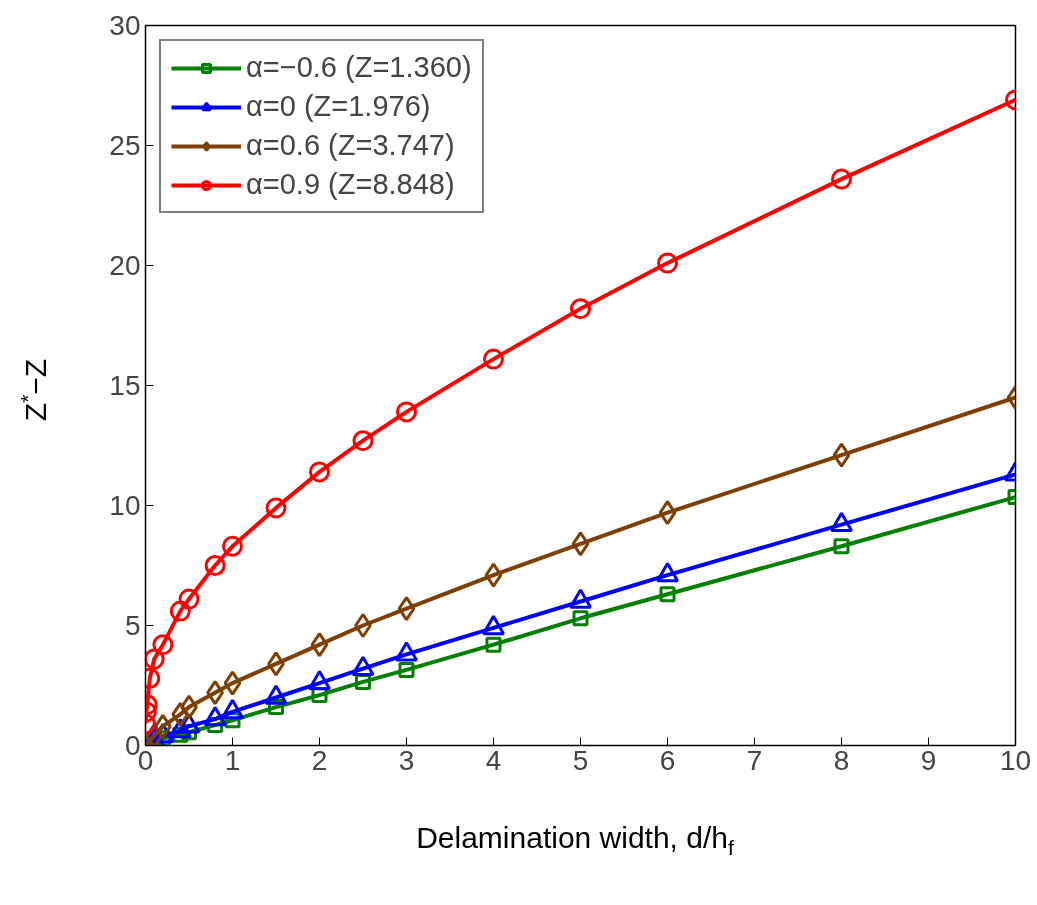 Image resolution: width=1037 pixels, height=905 pixels. I want to click on x-tick-label: 8, so click(841, 760).